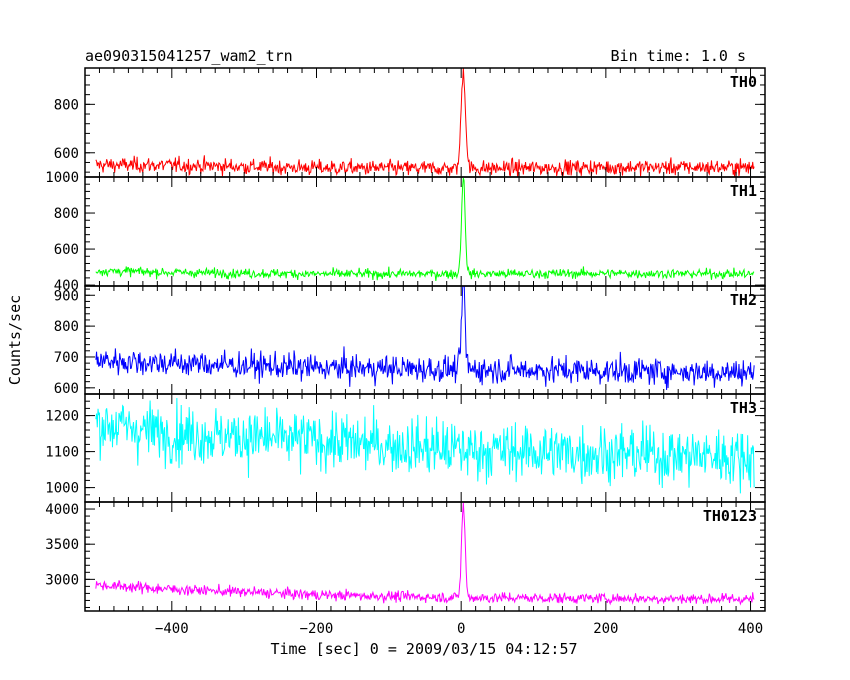 Image resolution: width=850 pixels, height=680 pixels. I want to click on y-tick-label: 700, so click(66, 358).